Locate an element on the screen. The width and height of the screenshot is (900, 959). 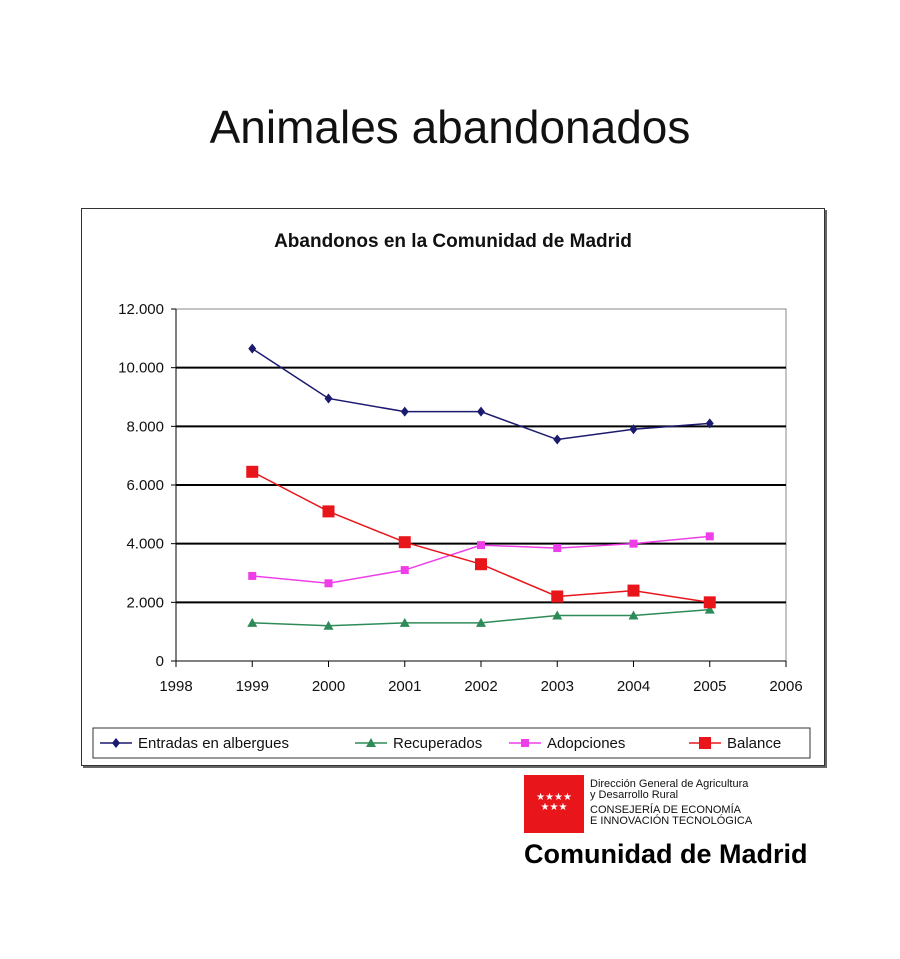
x-tick-label: 2001 is located at coordinates (404, 686).